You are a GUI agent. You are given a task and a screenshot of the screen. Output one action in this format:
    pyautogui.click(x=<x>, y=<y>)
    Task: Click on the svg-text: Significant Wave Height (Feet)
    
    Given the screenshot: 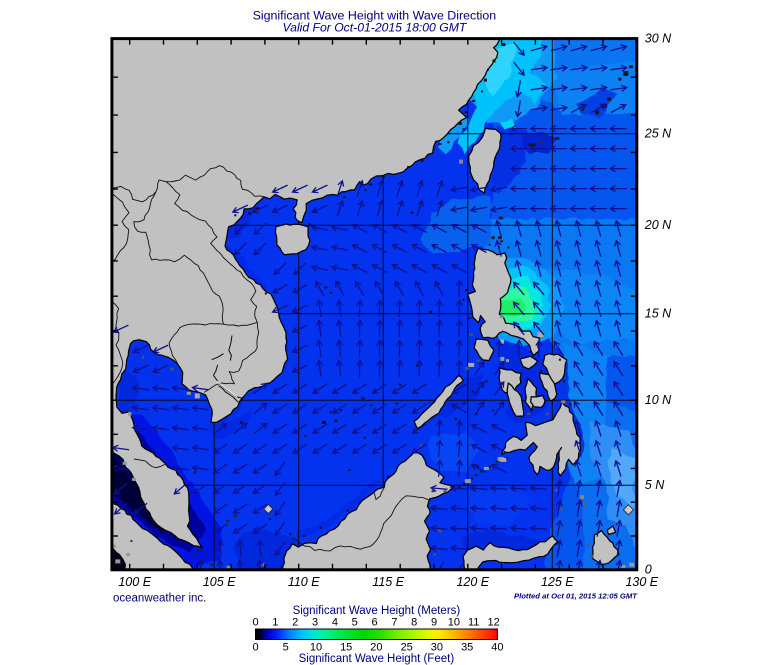 What is the action you would take?
    pyautogui.click(x=377, y=659)
    